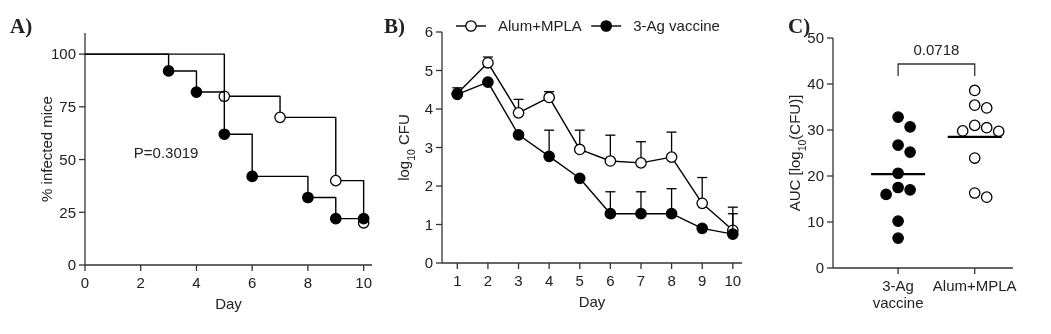 The image size is (1051, 334). What do you see at coordinates (540, 26) in the screenshot?
I see `legend-label: Alum+MPLA` at bounding box center [540, 26].